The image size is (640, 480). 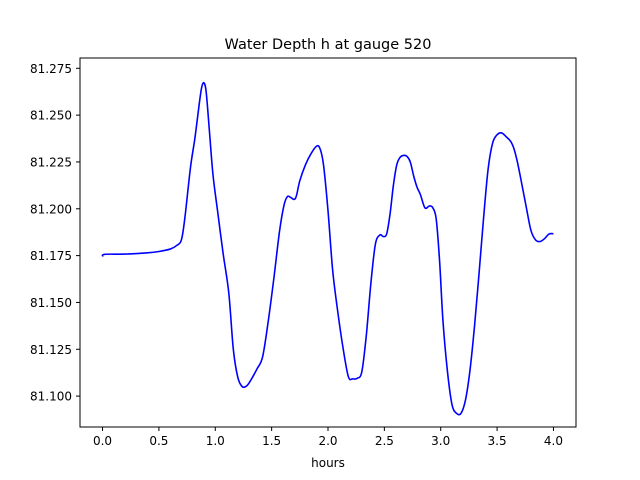 What do you see at coordinates (553, 441) in the screenshot?
I see `x-tick-label: 4.0` at bounding box center [553, 441].